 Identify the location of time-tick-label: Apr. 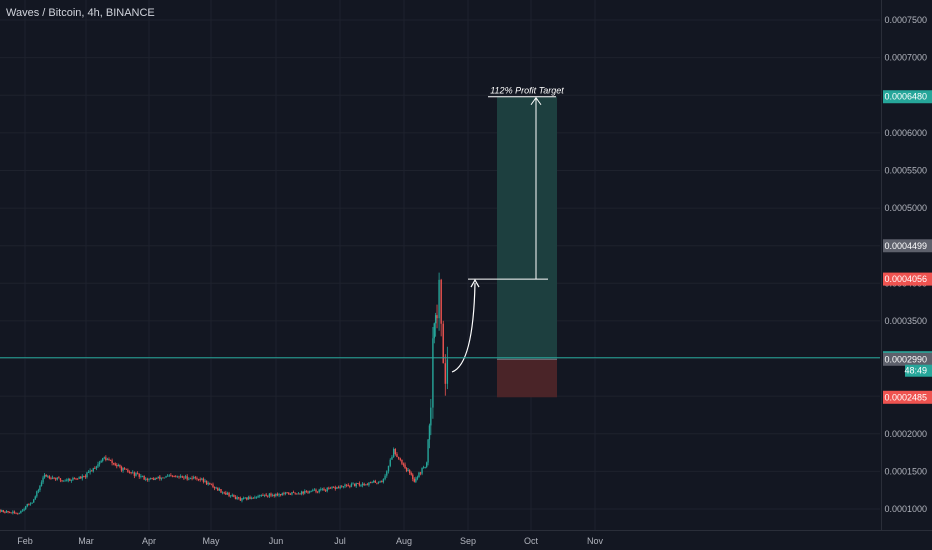
(149, 541).